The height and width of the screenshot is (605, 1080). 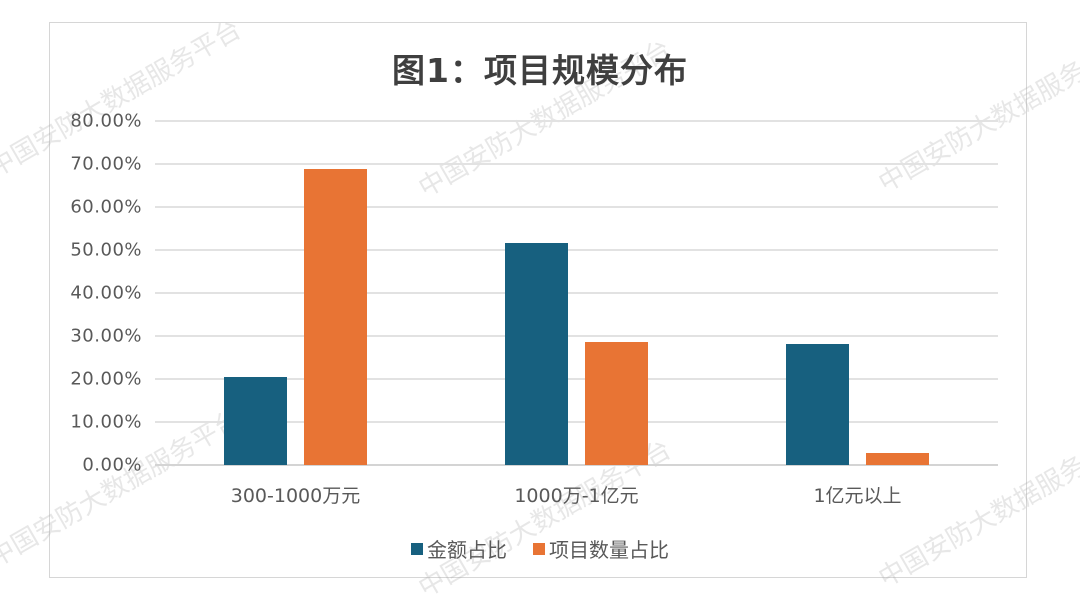 I want to click on chart-title: 图1：项目规模分布, so click(x=540, y=70).